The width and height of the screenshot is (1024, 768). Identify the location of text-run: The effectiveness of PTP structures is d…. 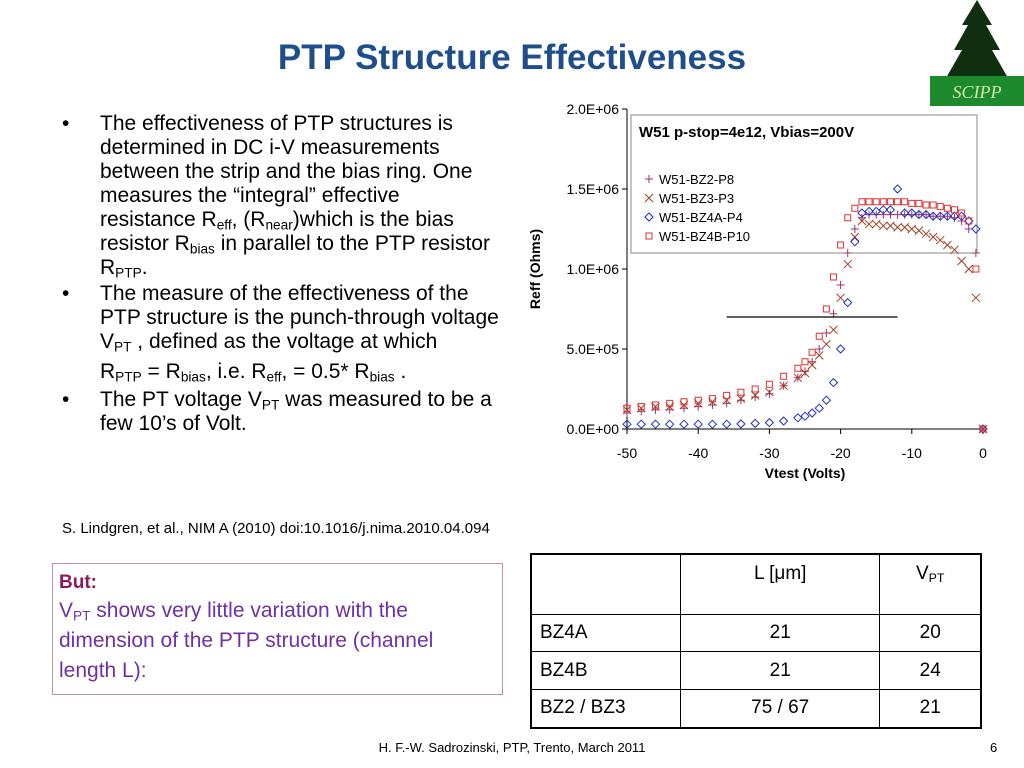
(286, 171).